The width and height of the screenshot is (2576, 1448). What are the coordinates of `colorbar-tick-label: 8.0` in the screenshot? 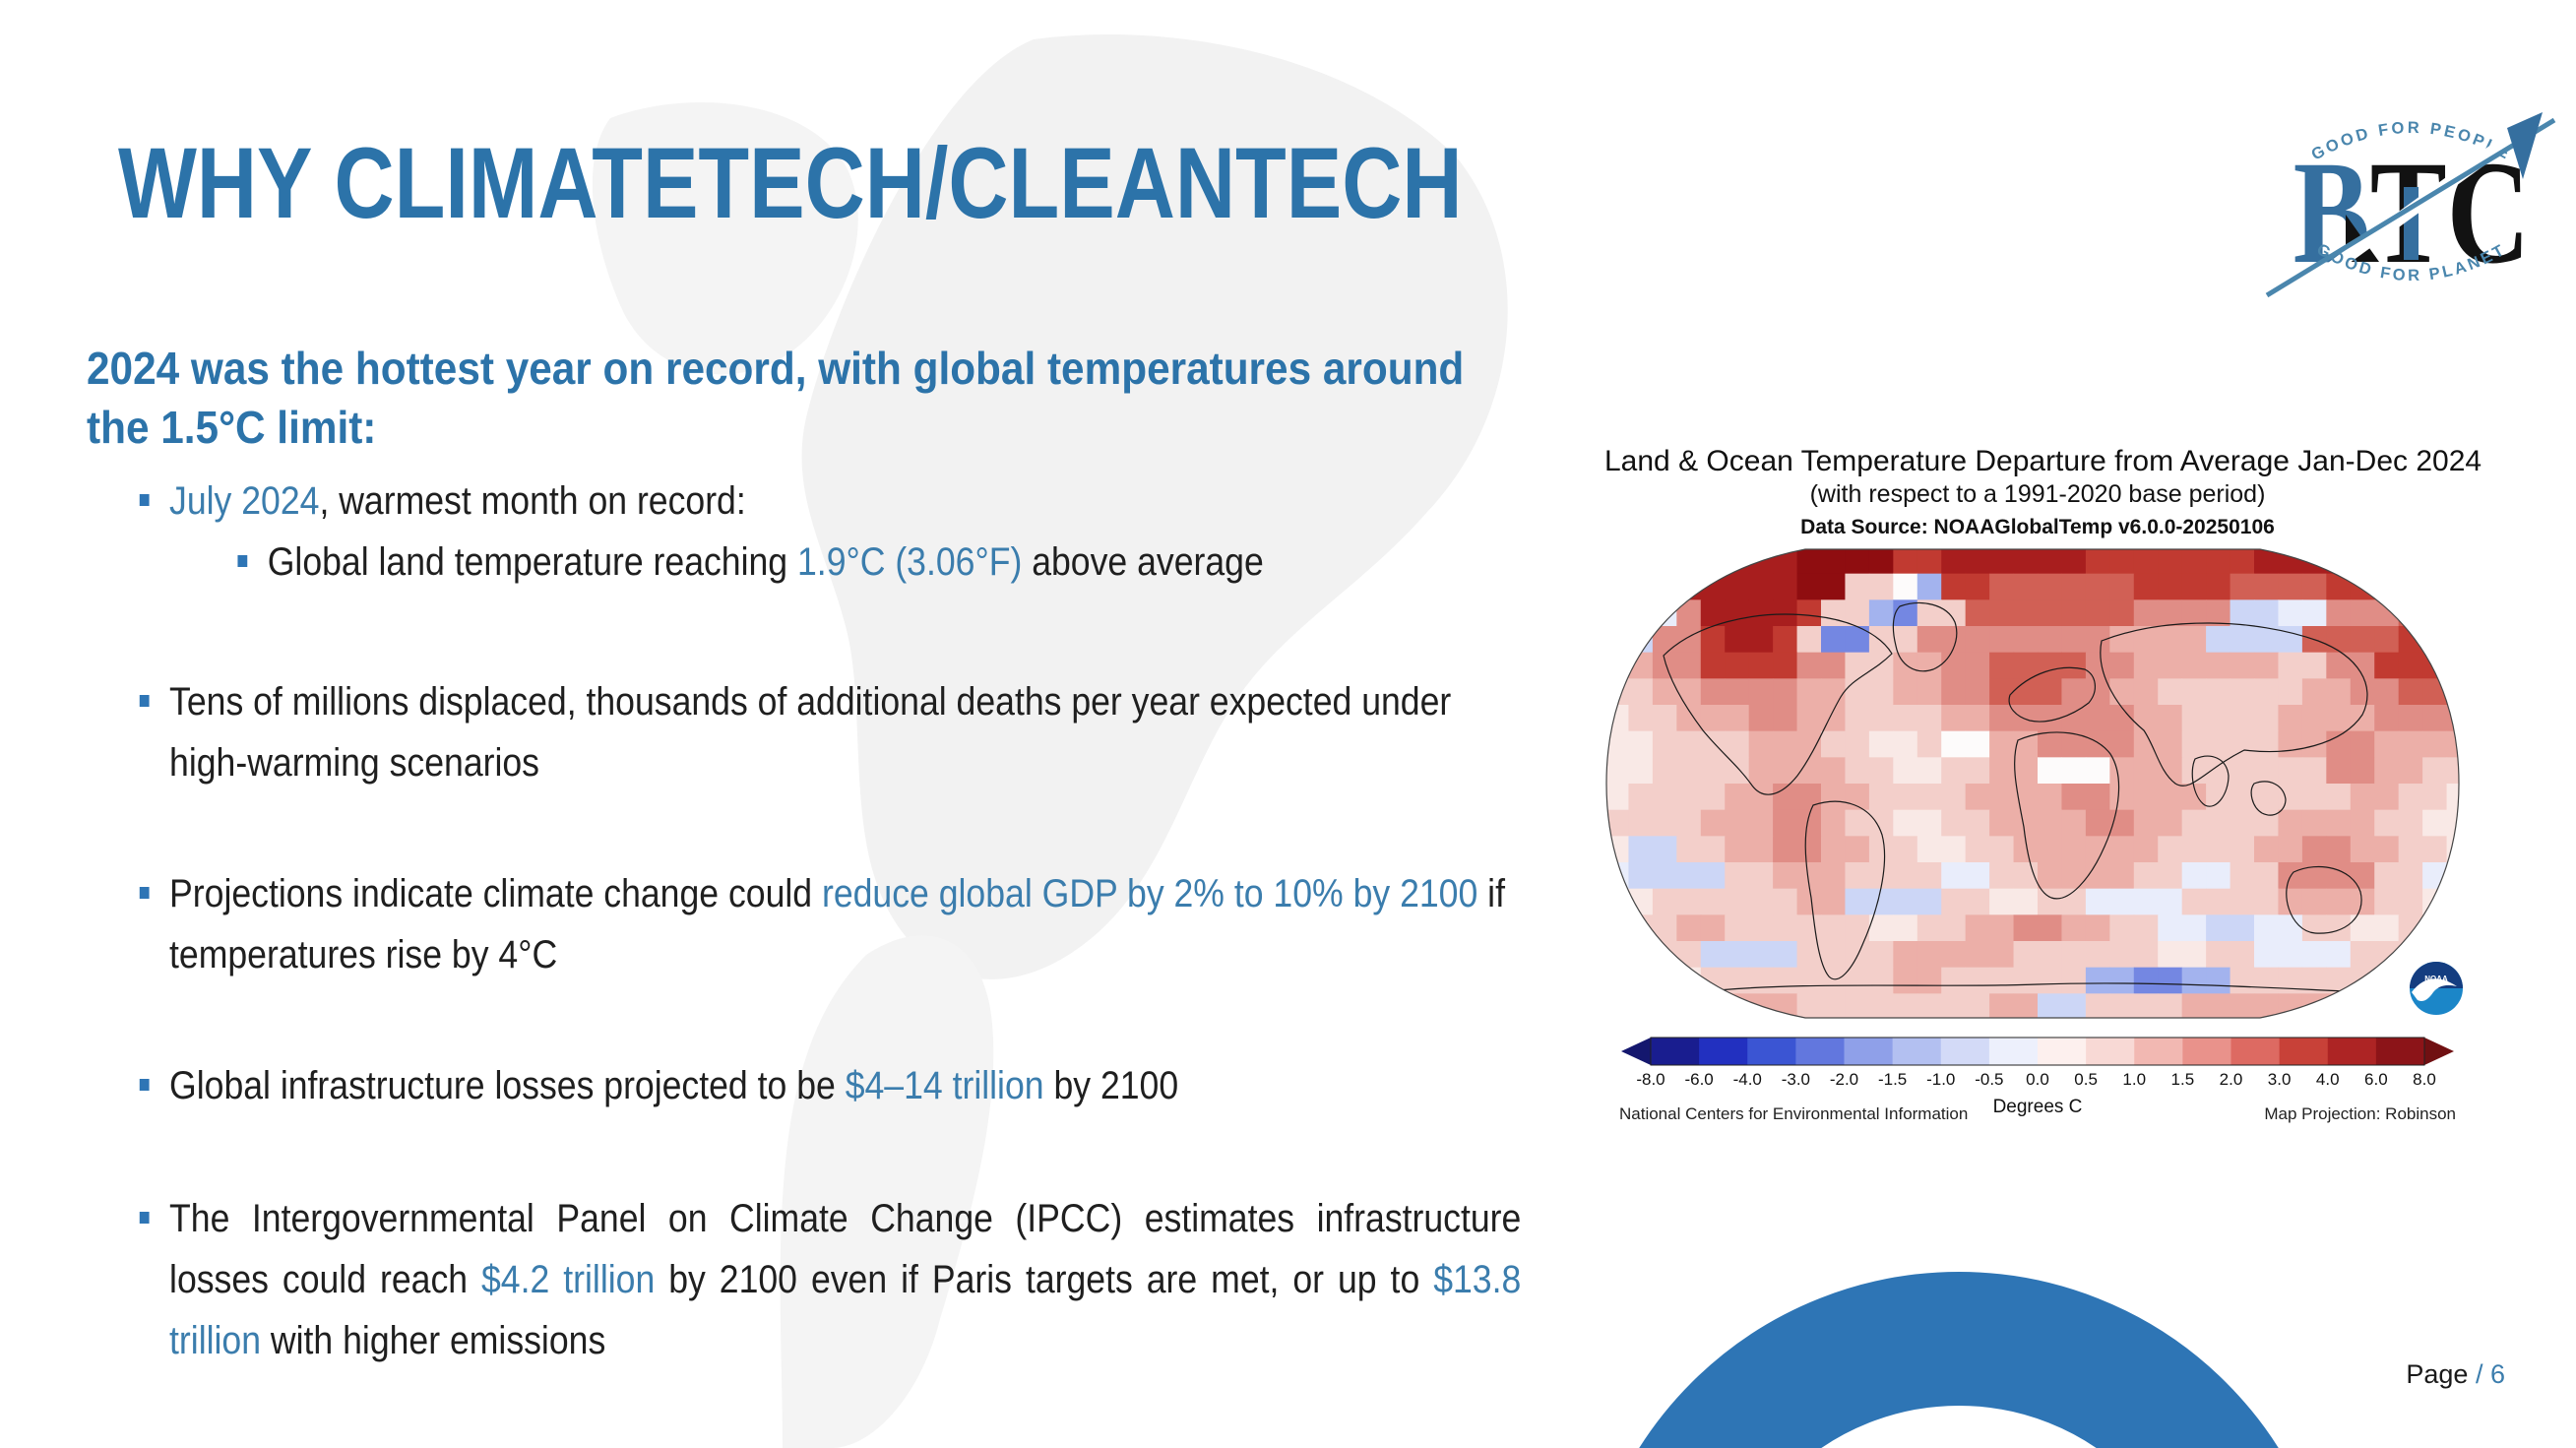 It's located at (2424, 1079).